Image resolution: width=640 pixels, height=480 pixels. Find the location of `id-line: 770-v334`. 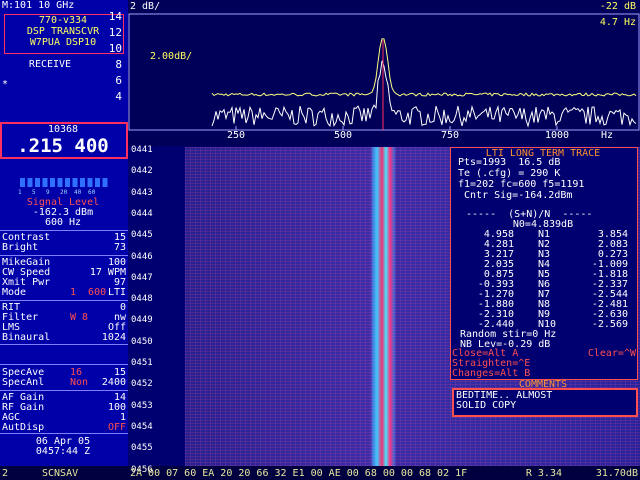

id-line: 770-v334 is located at coordinates (63, 20).